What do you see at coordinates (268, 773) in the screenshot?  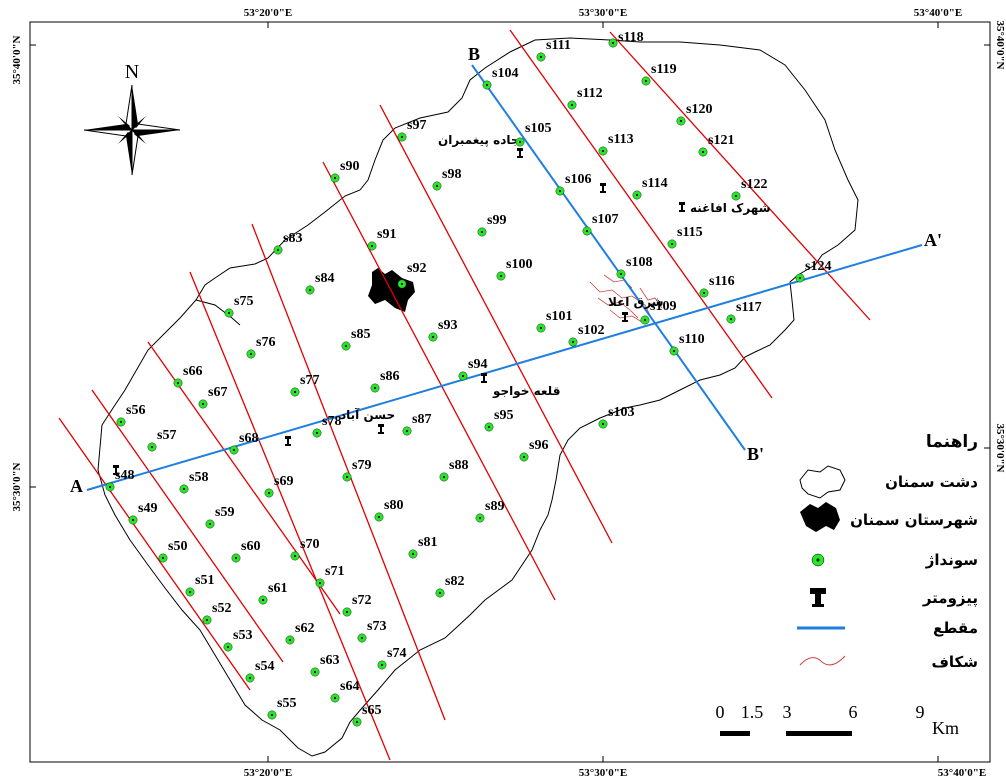 I see `coord-bottom-1: 53°20'0"E` at bounding box center [268, 773].